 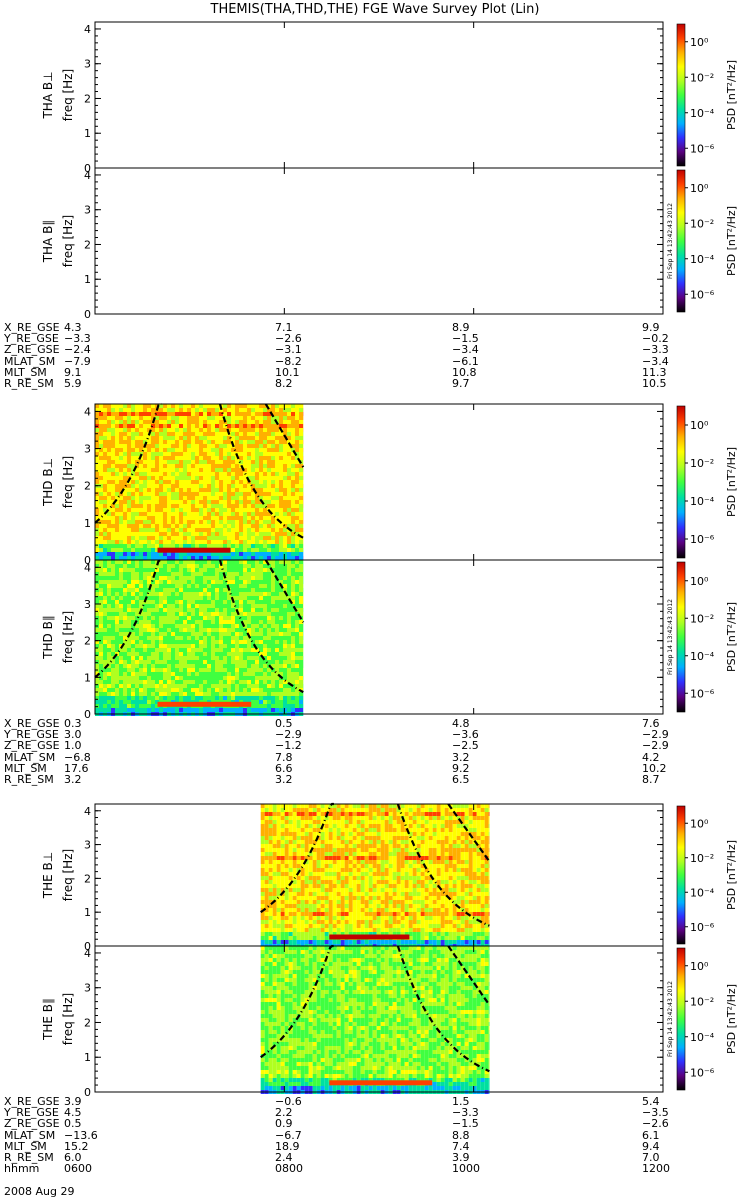 I want to click on colorbar-label: PSD [nT²/Hz], so click(x=731, y=1019).